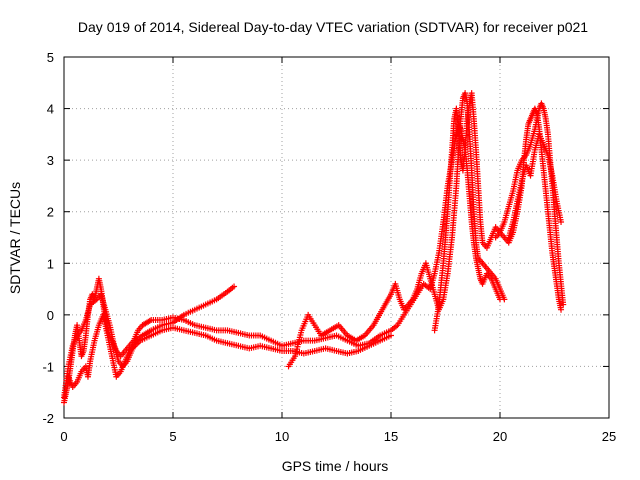 This screenshot has width=640, height=480. What do you see at coordinates (338, 436) in the screenshot?
I see `x-tick-labels: 0 5 10 15 20 25` at bounding box center [338, 436].